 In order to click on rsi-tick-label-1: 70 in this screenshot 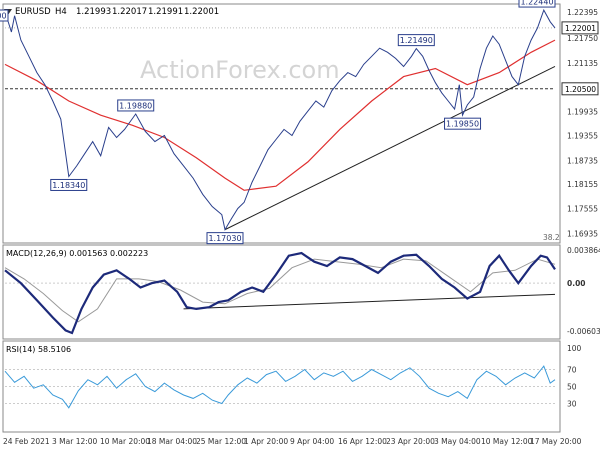, I will do `click(572, 370)`.